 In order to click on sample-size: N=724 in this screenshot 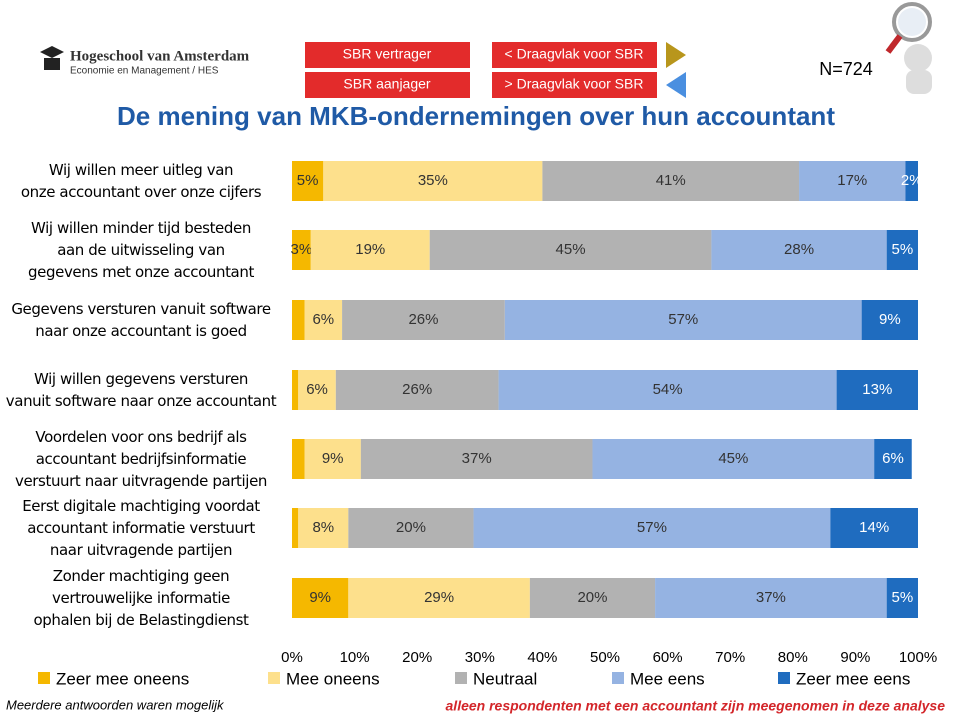, I will do `click(846, 69)`.